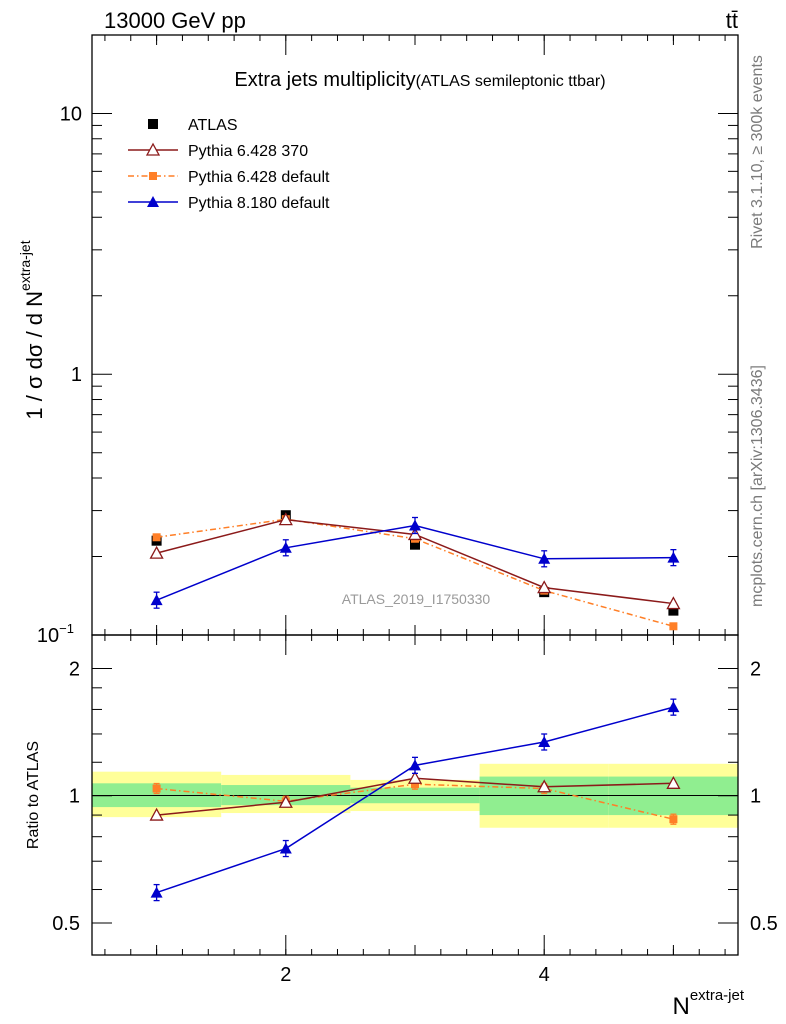 The image size is (786, 1024). Describe the element at coordinates (74, 797) in the screenshot. I see `ratio-y-tick-label: 1` at that location.